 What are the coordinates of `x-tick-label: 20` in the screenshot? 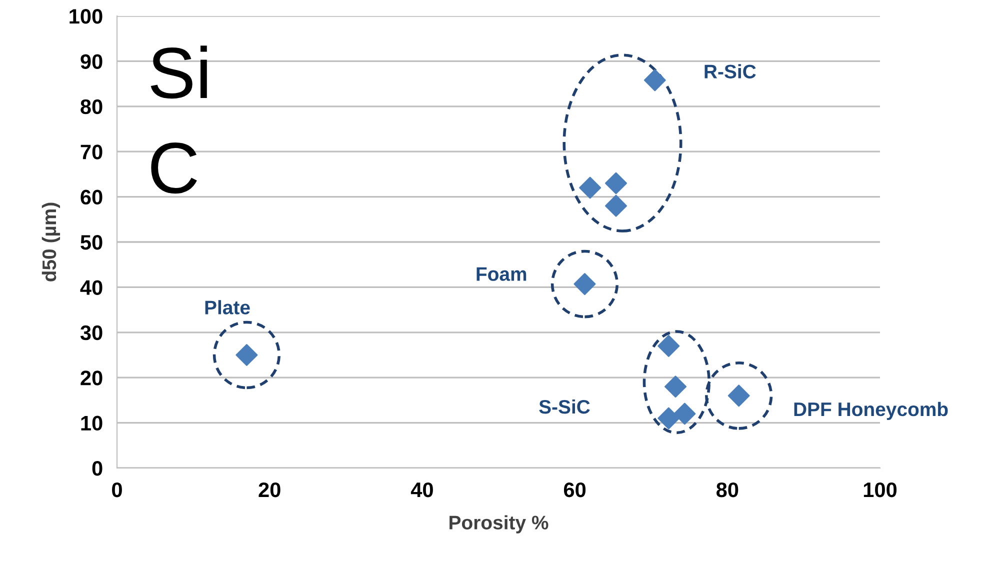 It's located at (269, 490).